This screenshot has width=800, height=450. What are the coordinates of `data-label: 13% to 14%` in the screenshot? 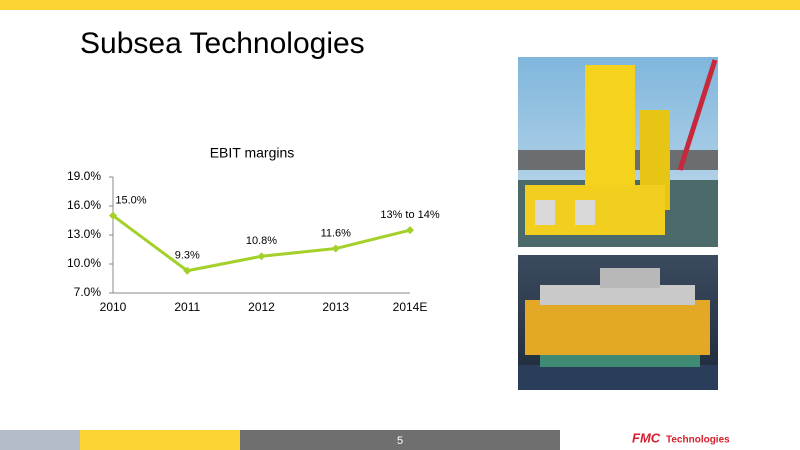 It's located at (410, 215).